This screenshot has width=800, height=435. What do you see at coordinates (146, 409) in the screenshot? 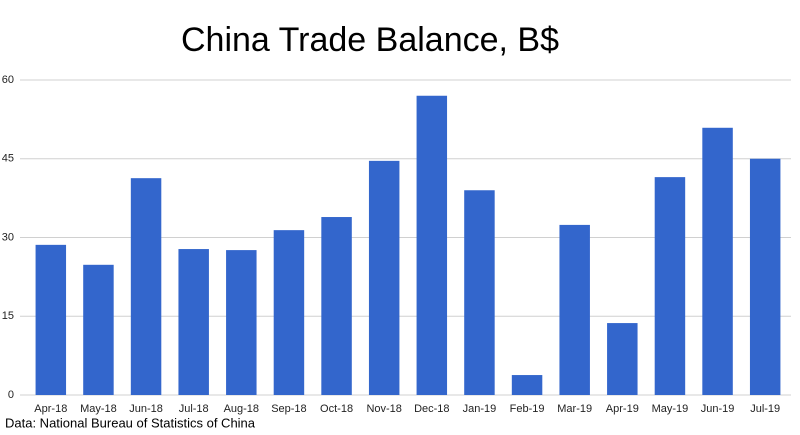
I see `x-tick-label: Jun-18` at bounding box center [146, 409].